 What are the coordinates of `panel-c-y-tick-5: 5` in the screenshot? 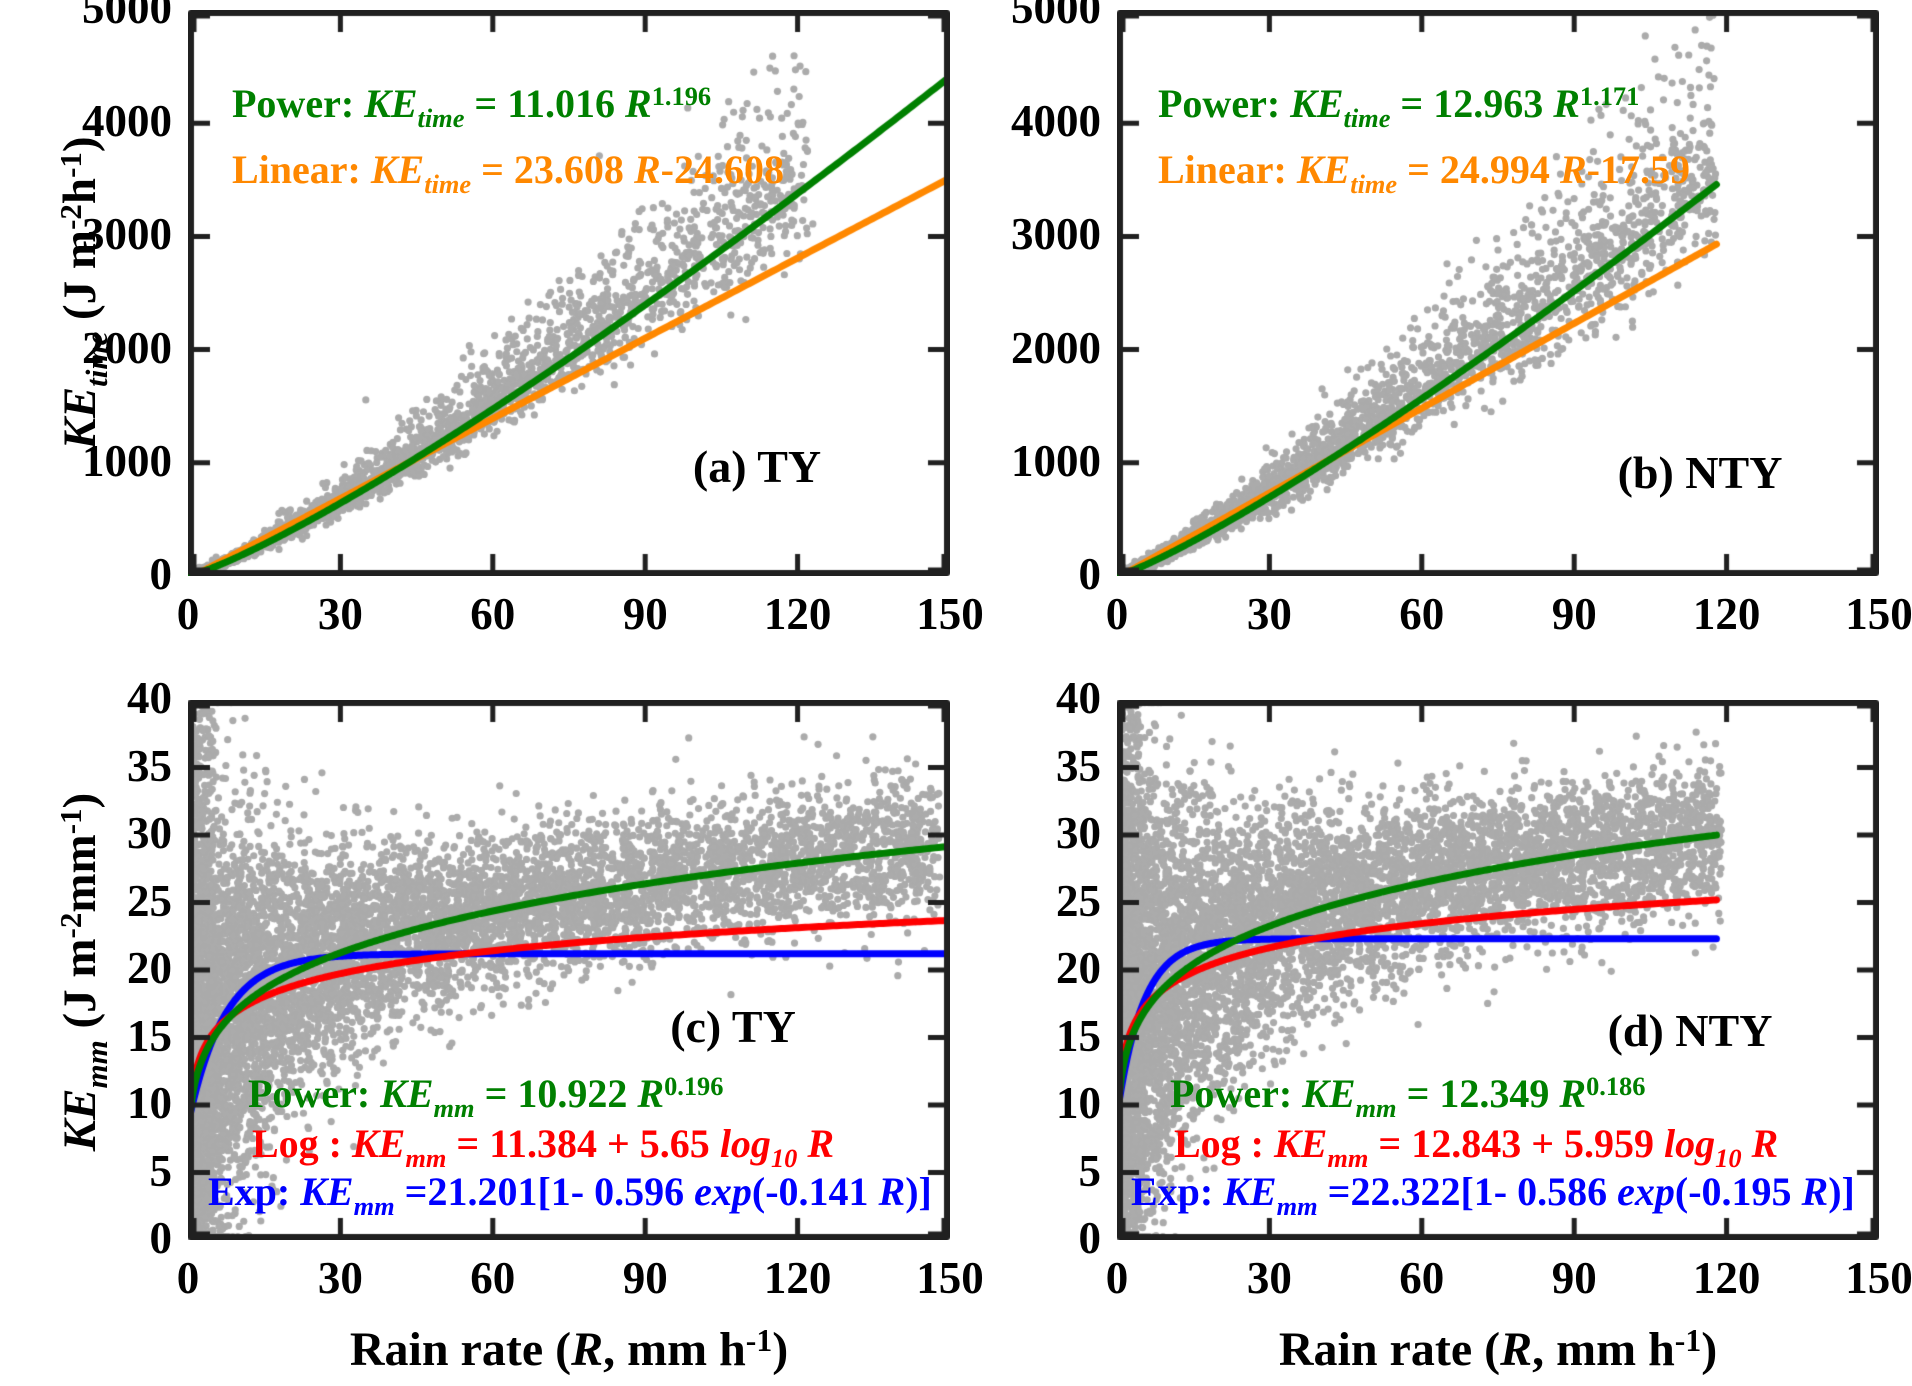 It's located at (161, 1170).